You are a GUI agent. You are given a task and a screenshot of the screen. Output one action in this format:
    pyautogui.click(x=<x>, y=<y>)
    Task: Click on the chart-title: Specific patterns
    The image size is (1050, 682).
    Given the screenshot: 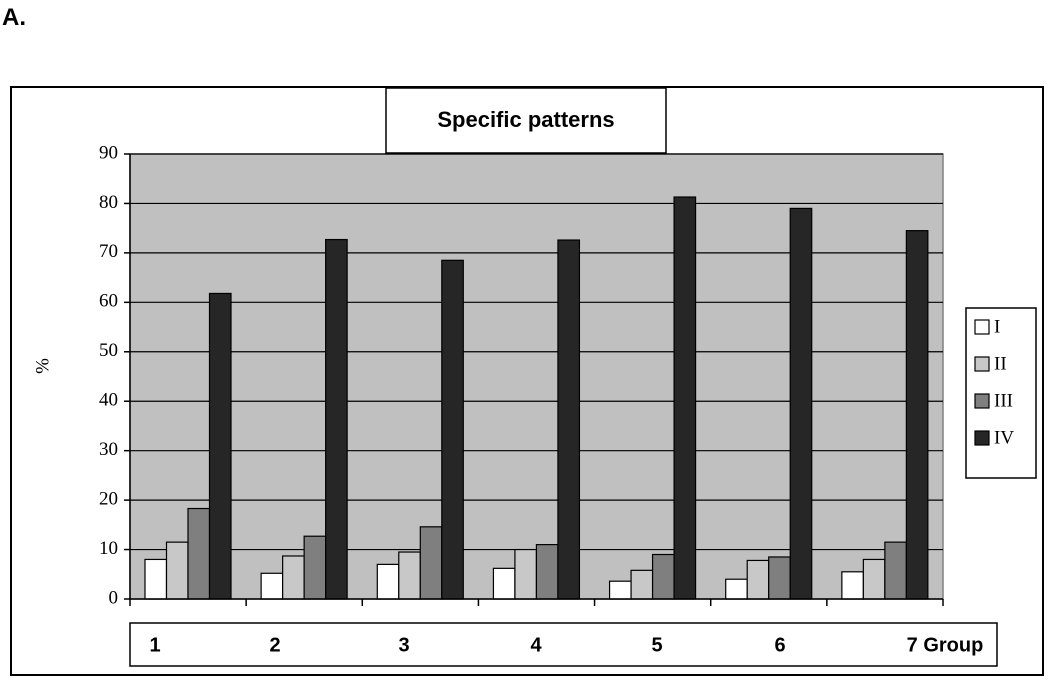 What is the action you would take?
    pyautogui.click(x=525, y=119)
    